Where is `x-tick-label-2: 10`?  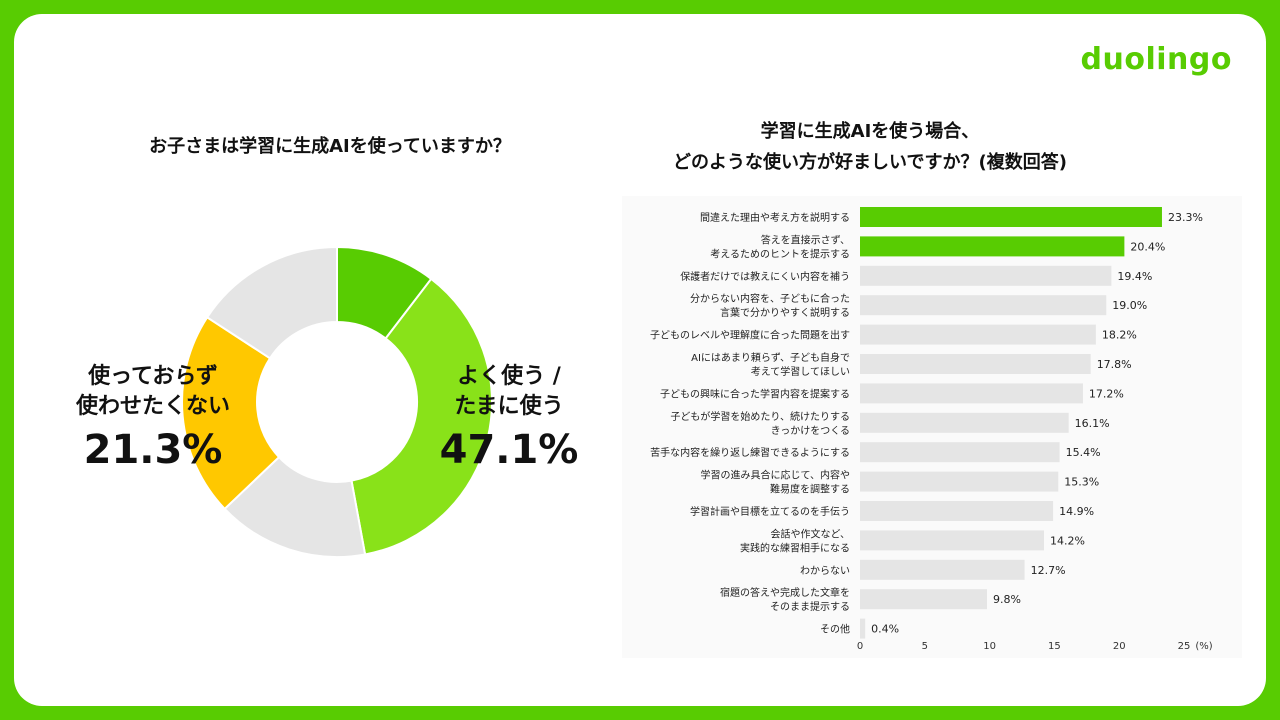 x-tick-label-2: 10 is located at coordinates (989, 646).